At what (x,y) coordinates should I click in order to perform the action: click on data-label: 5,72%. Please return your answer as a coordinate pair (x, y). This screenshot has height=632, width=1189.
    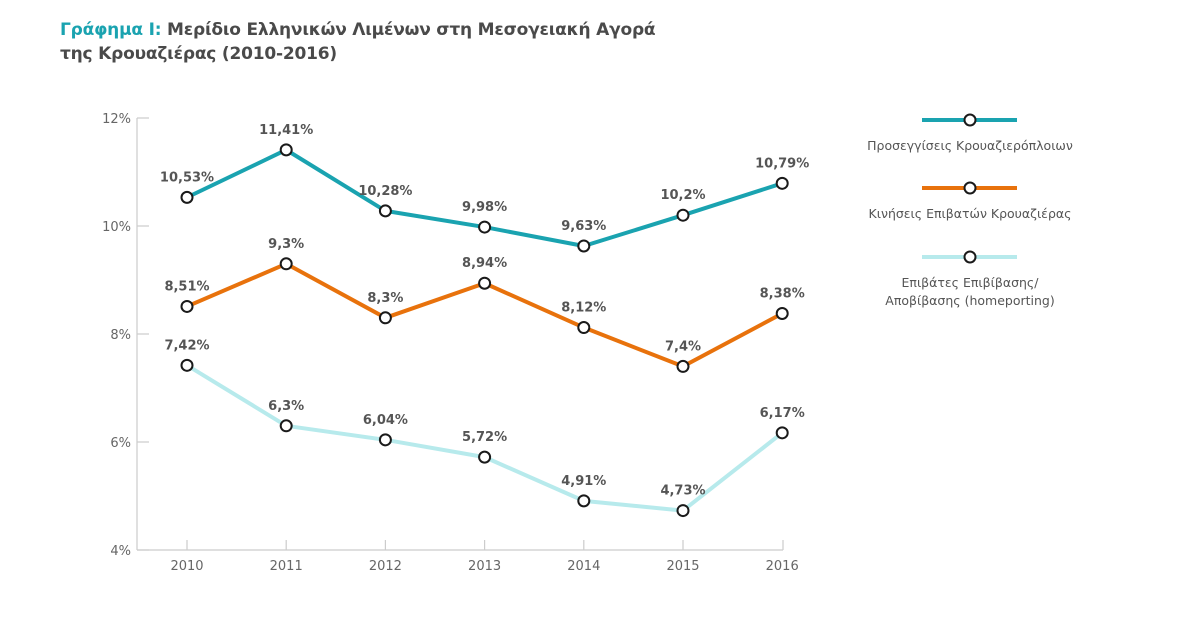
    Looking at the image, I should click on (484, 437).